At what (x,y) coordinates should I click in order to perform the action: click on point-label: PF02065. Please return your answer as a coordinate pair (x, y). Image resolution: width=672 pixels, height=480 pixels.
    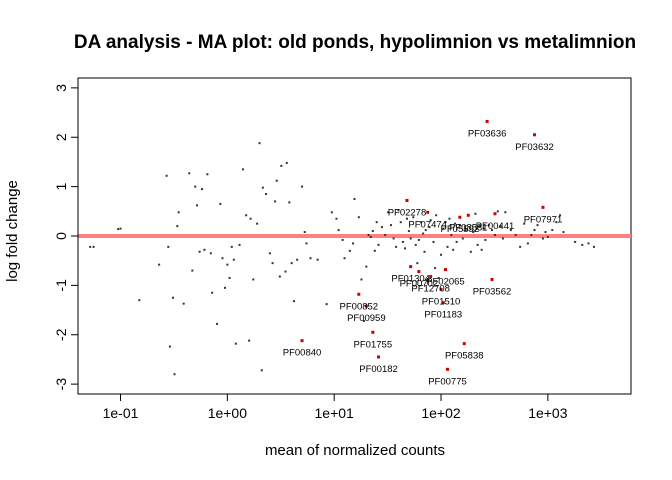
    Looking at the image, I should click on (445, 282).